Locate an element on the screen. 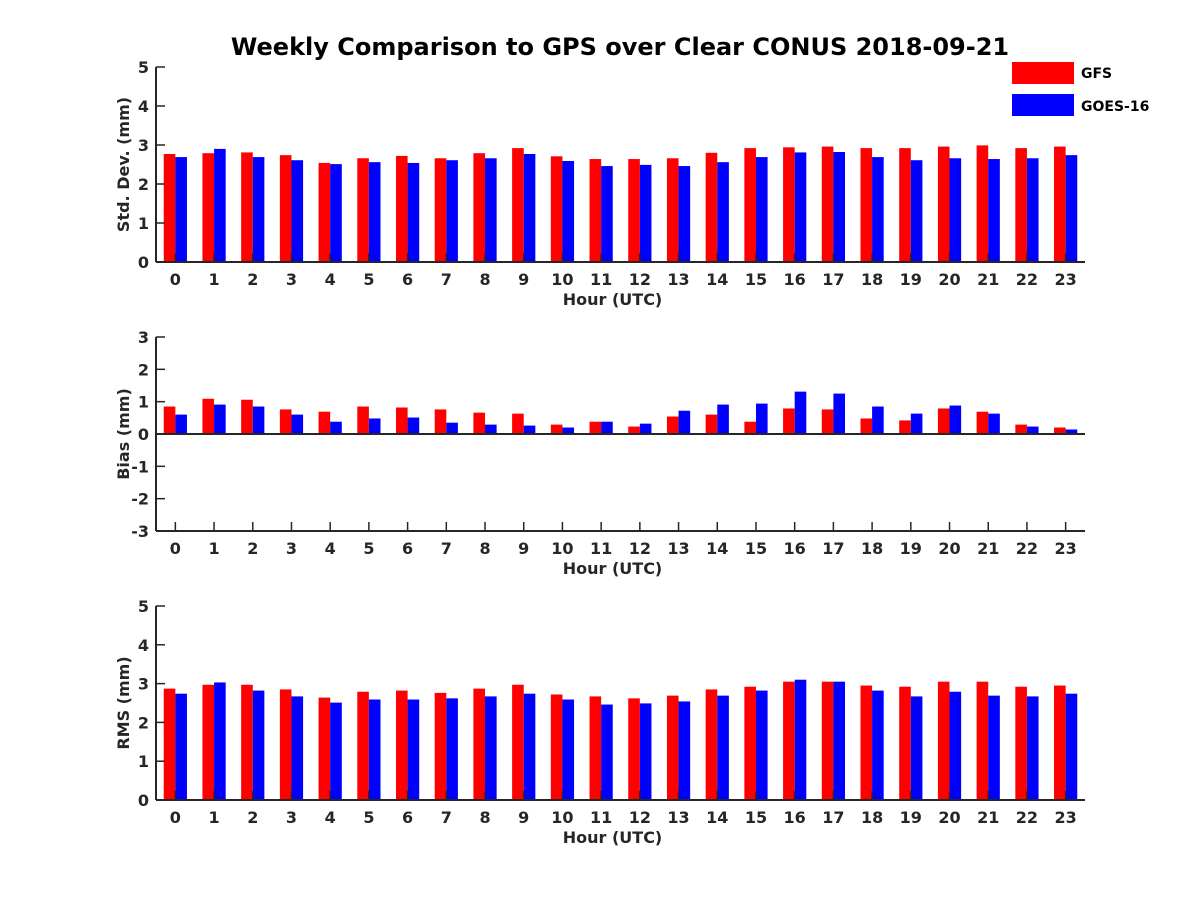 Image resolution: width=1200 pixels, height=900 pixels. ytick-label-bias: 1 is located at coordinates (143, 402).